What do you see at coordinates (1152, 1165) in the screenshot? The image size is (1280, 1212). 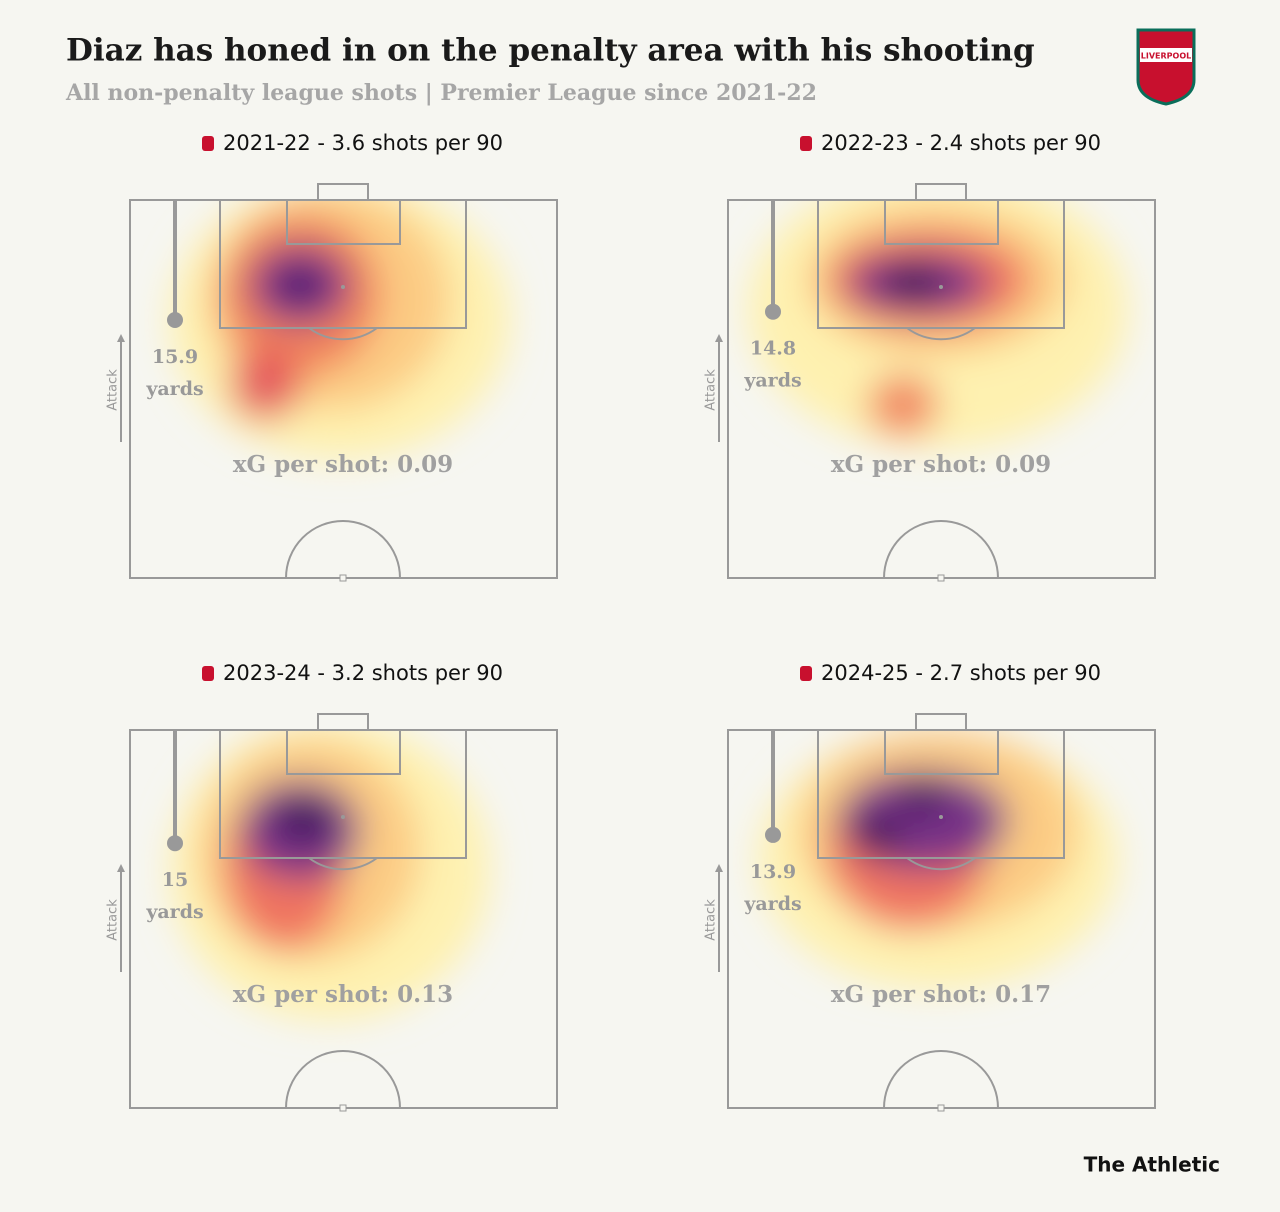 I see `source: The Athletic` at bounding box center [1152, 1165].